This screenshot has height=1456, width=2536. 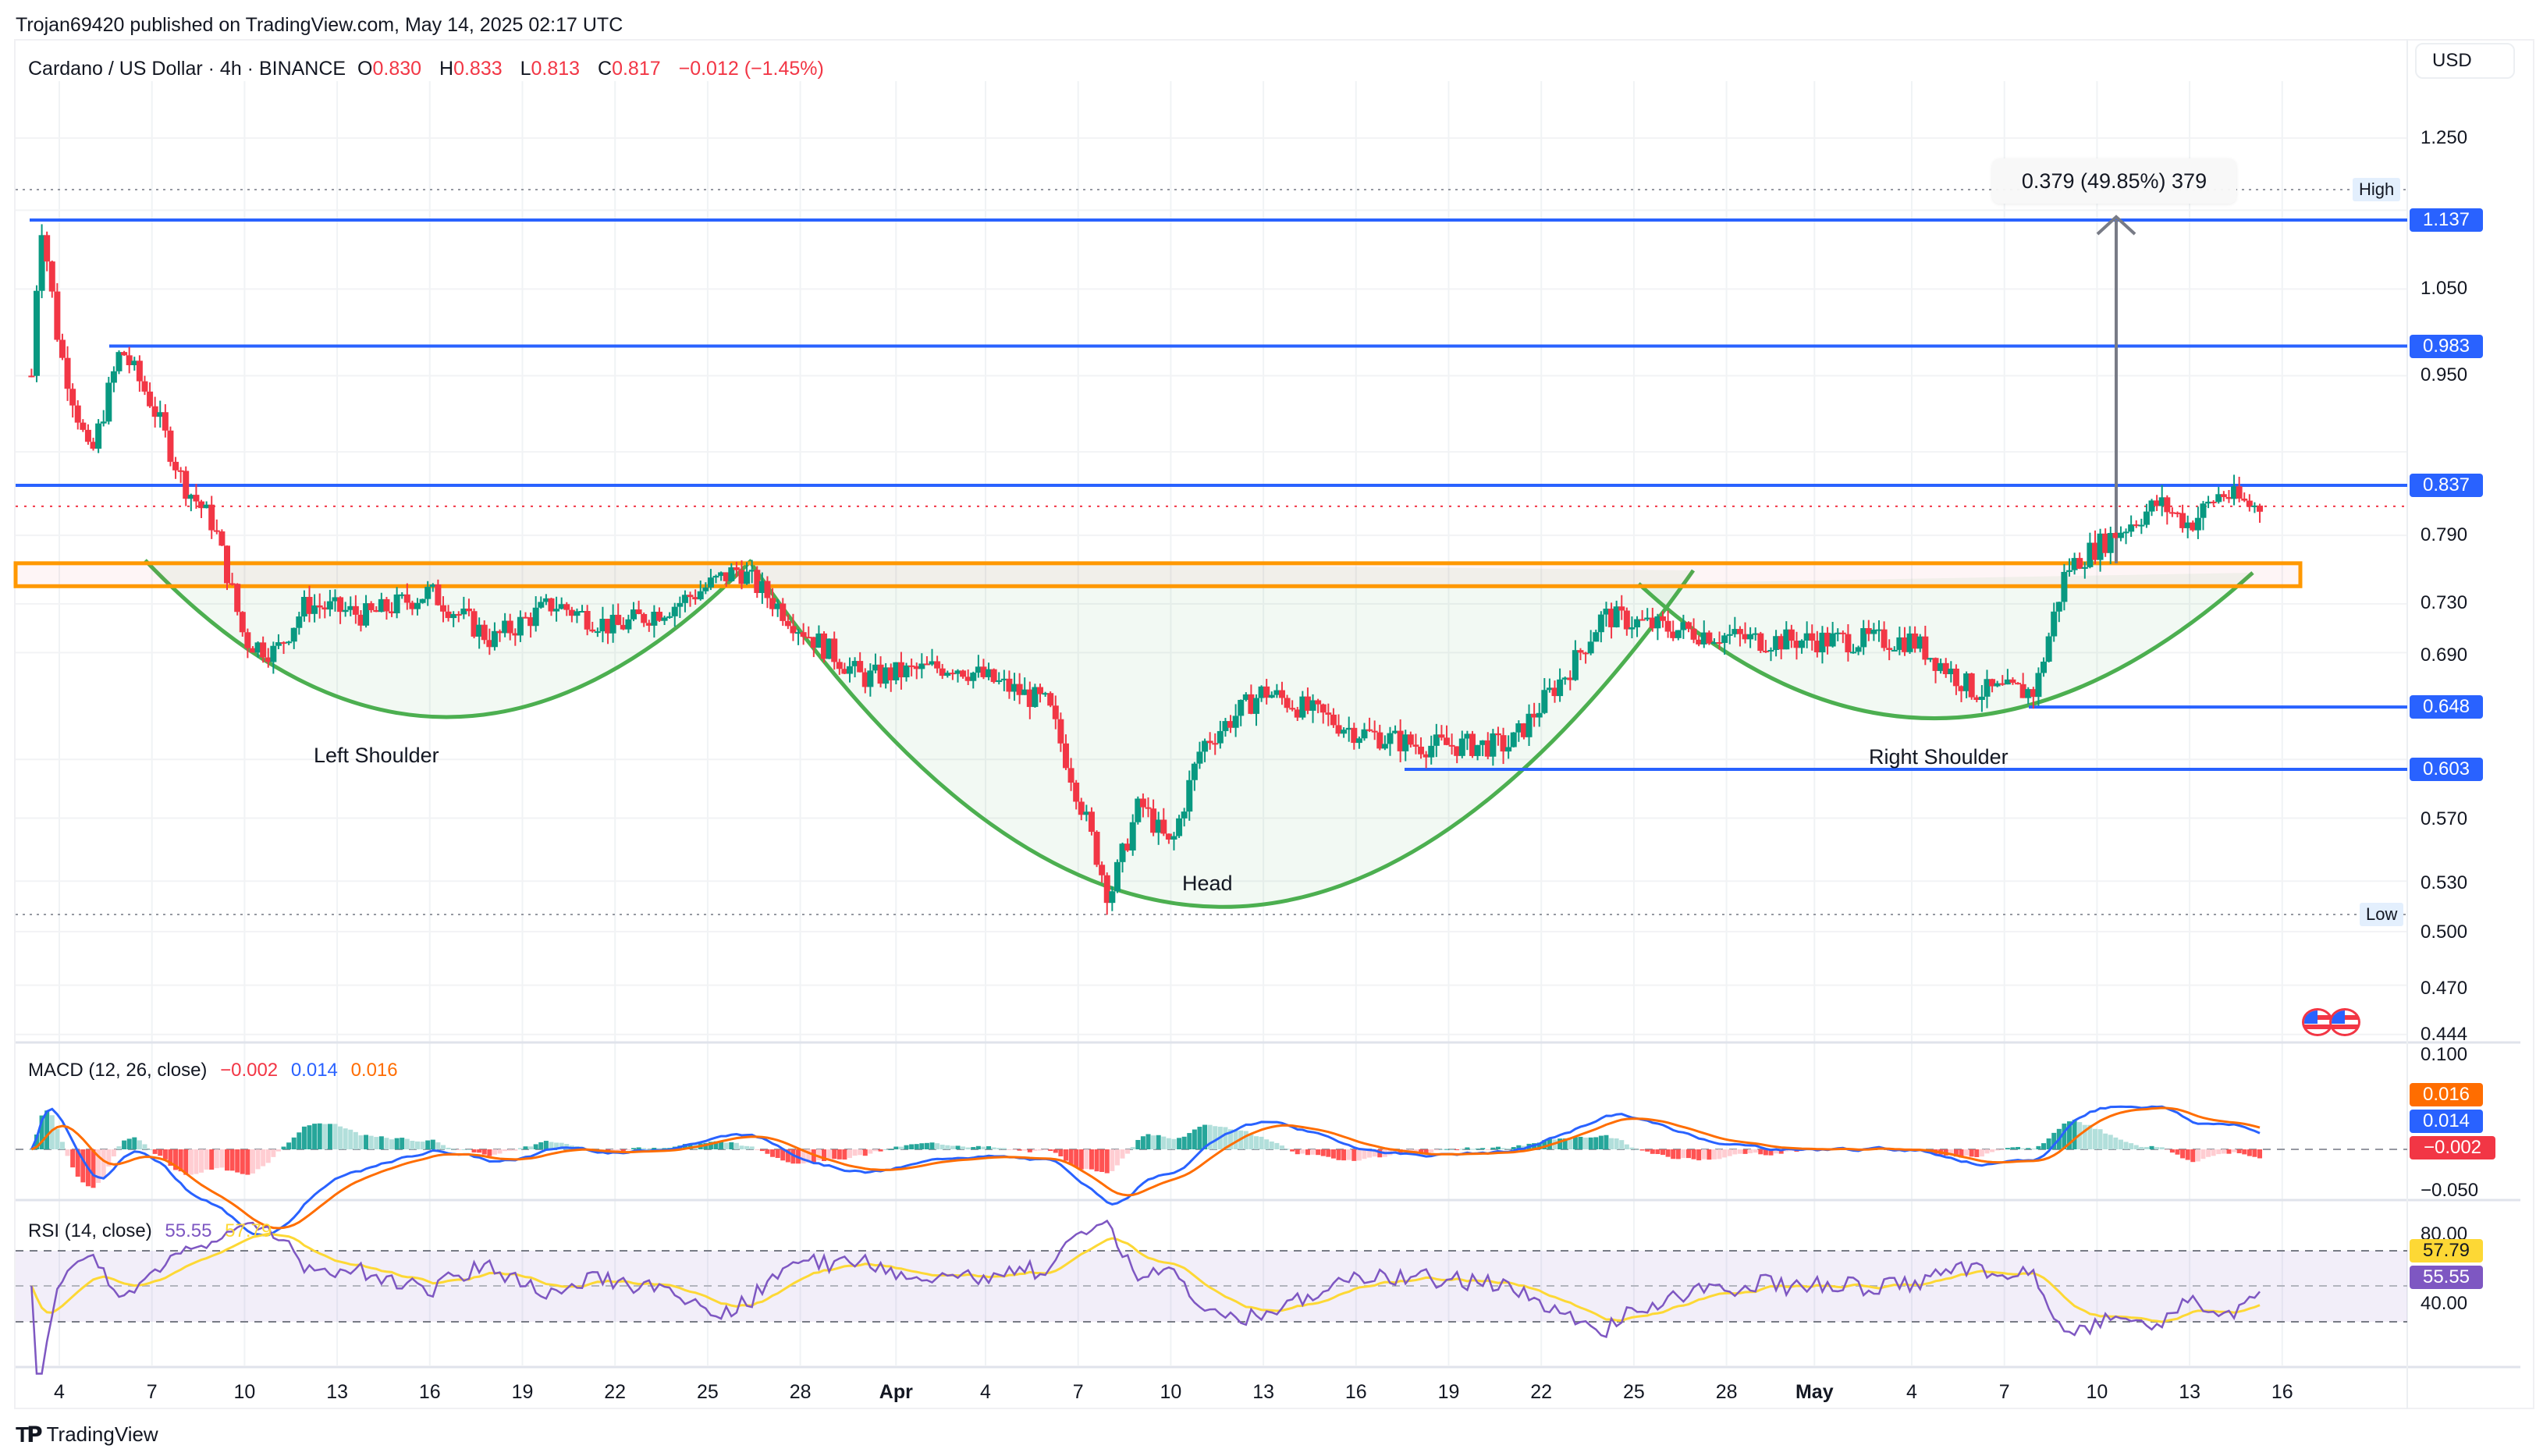 What do you see at coordinates (1814, 1392) in the screenshot?
I see `time-tick: May` at bounding box center [1814, 1392].